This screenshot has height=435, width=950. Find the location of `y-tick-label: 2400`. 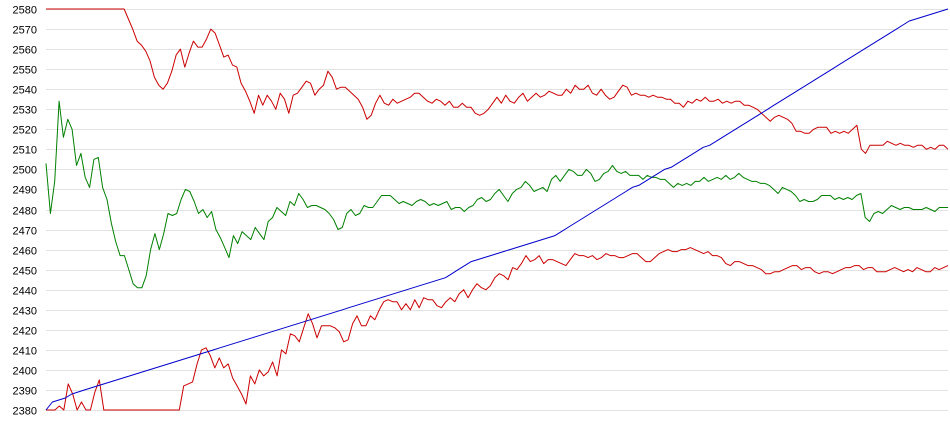

y-tick-label: 2400 is located at coordinates (25, 372).